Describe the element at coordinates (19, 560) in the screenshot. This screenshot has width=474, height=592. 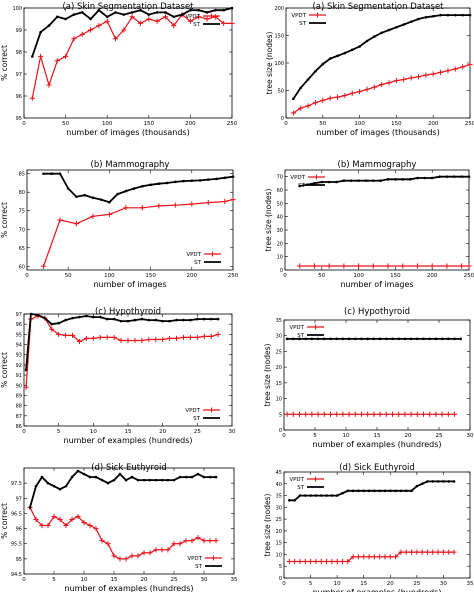
I see `y-tick-label: 95` at that location.